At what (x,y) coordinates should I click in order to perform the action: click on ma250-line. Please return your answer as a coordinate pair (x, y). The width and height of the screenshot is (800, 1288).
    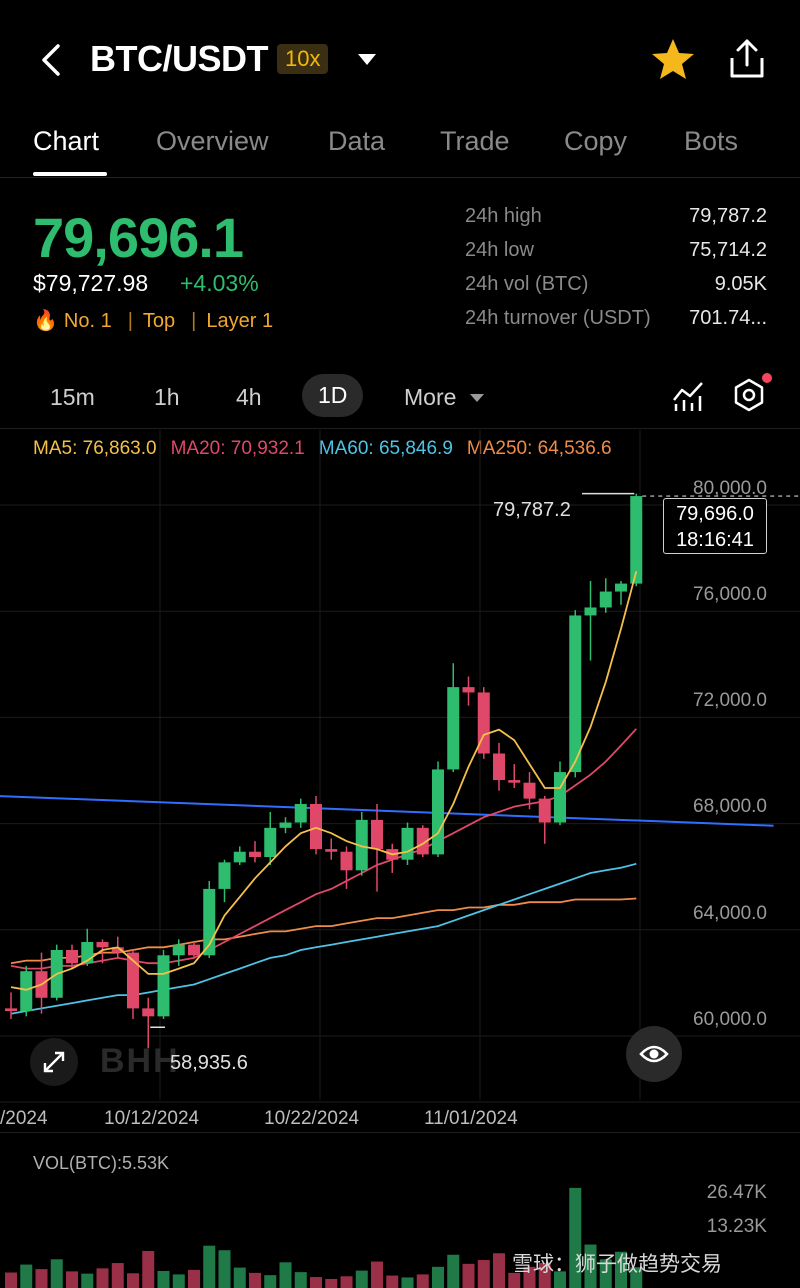
    Looking at the image, I should click on (323, 931).